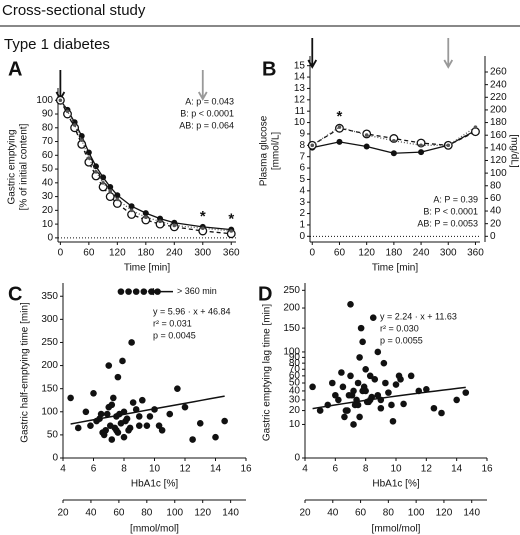  I want to click on x-tick-label: 6, so click(94, 469).